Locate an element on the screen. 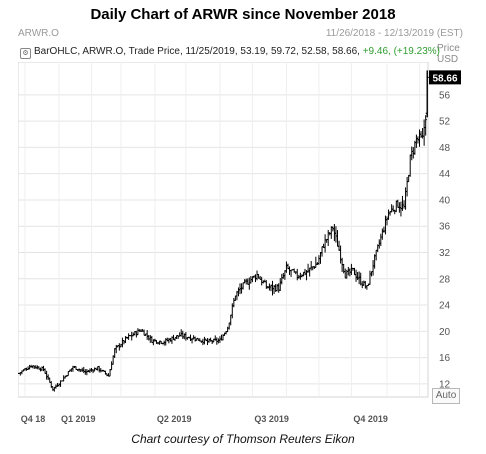 The height and width of the screenshot is (454, 486). quarter-label: Q3 2019 is located at coordinates (271, 419).